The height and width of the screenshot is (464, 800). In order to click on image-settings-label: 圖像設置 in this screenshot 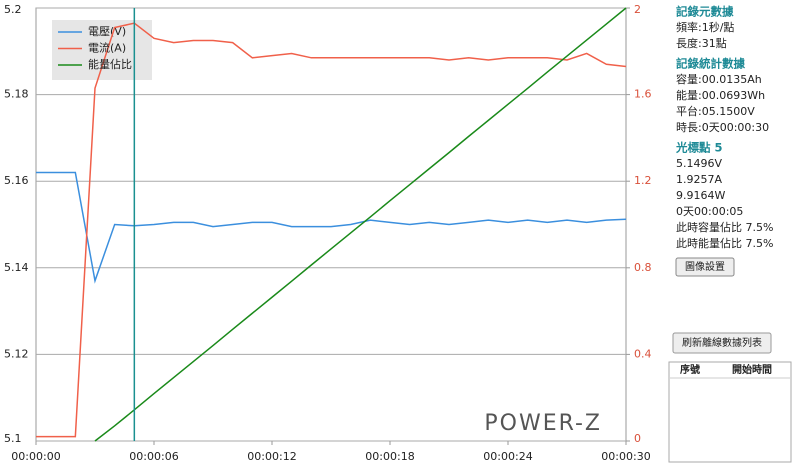, I will do `click(705, 266)`.